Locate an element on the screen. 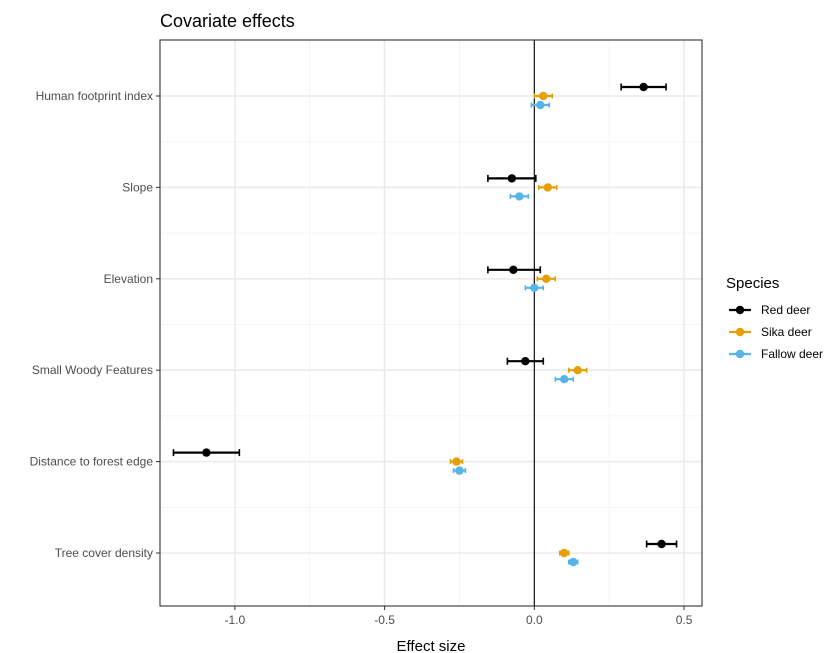 This screenshot has width=834, height=653. x-axis: -1.0 -0.5 0.0 0.5 is located at coordinates (459, 616).